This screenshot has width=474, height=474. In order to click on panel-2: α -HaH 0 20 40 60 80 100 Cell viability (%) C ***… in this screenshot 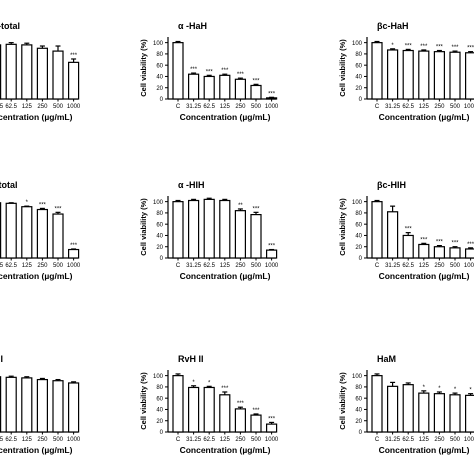, I will do `click(209, 71)`.